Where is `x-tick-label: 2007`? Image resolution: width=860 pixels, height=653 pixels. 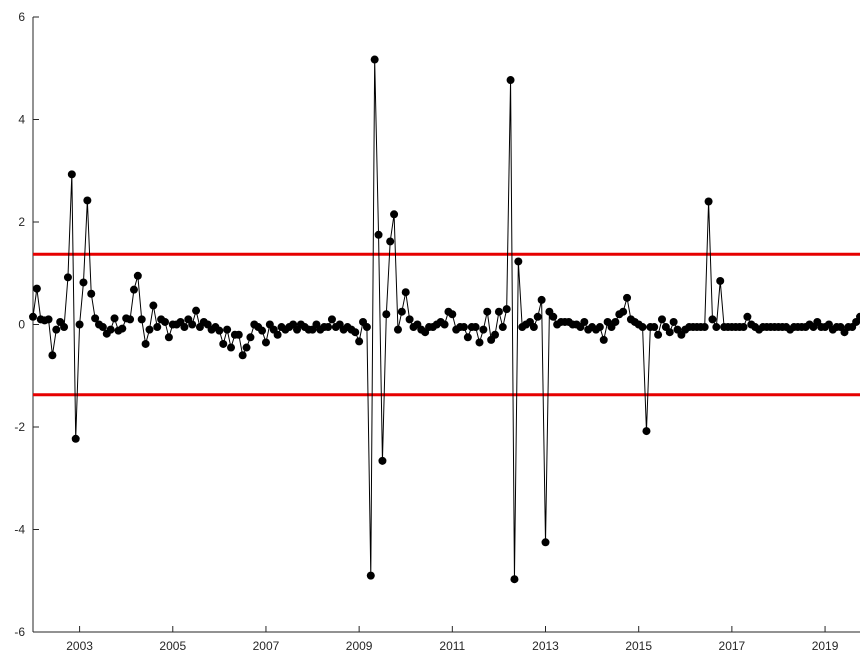 x-tick-label: 2007 is located at coordinates (266, 646).